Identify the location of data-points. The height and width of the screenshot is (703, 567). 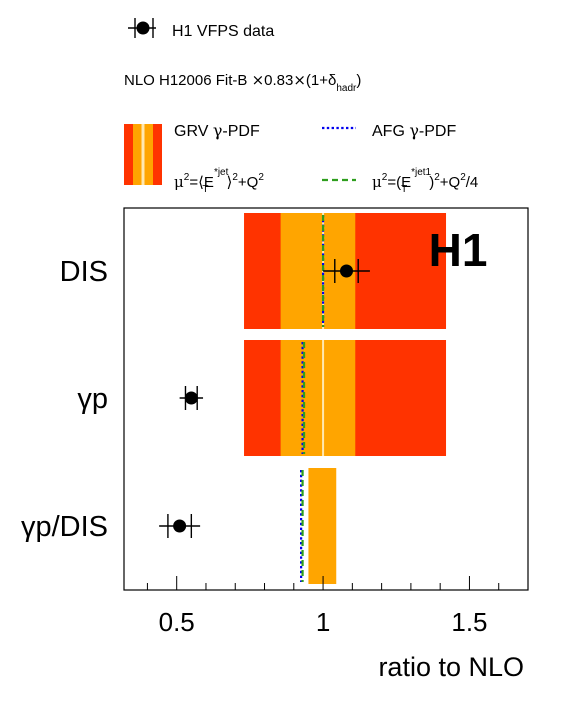
(264, 398).